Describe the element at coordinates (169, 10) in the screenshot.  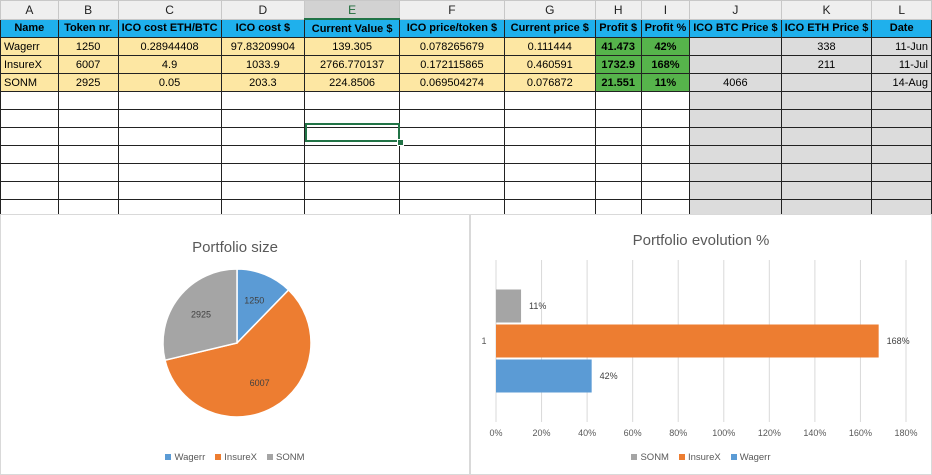
I see `column-header: C` at that location.